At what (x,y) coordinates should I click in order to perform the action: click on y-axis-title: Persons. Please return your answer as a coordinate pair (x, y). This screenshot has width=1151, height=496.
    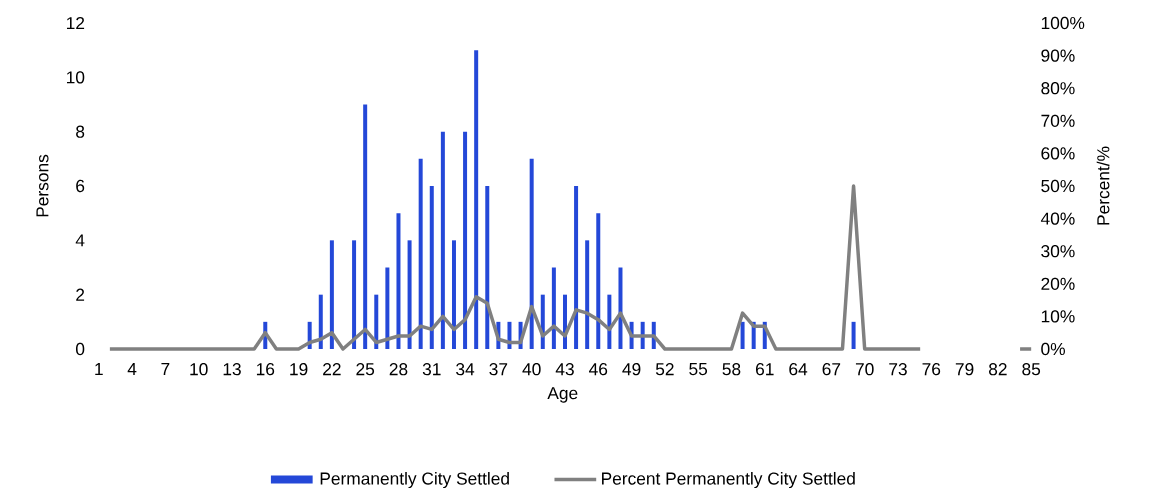
    Looking at the image, I should click on (42, 185).